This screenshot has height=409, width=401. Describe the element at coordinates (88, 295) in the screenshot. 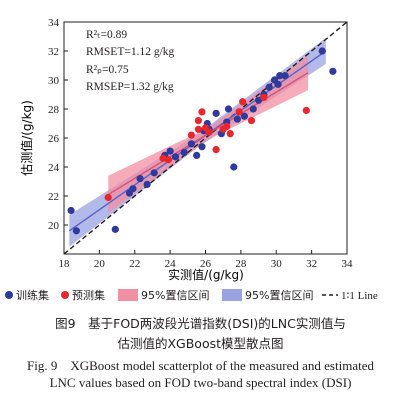

I see `legend-predict-label: 预测集` at that location.